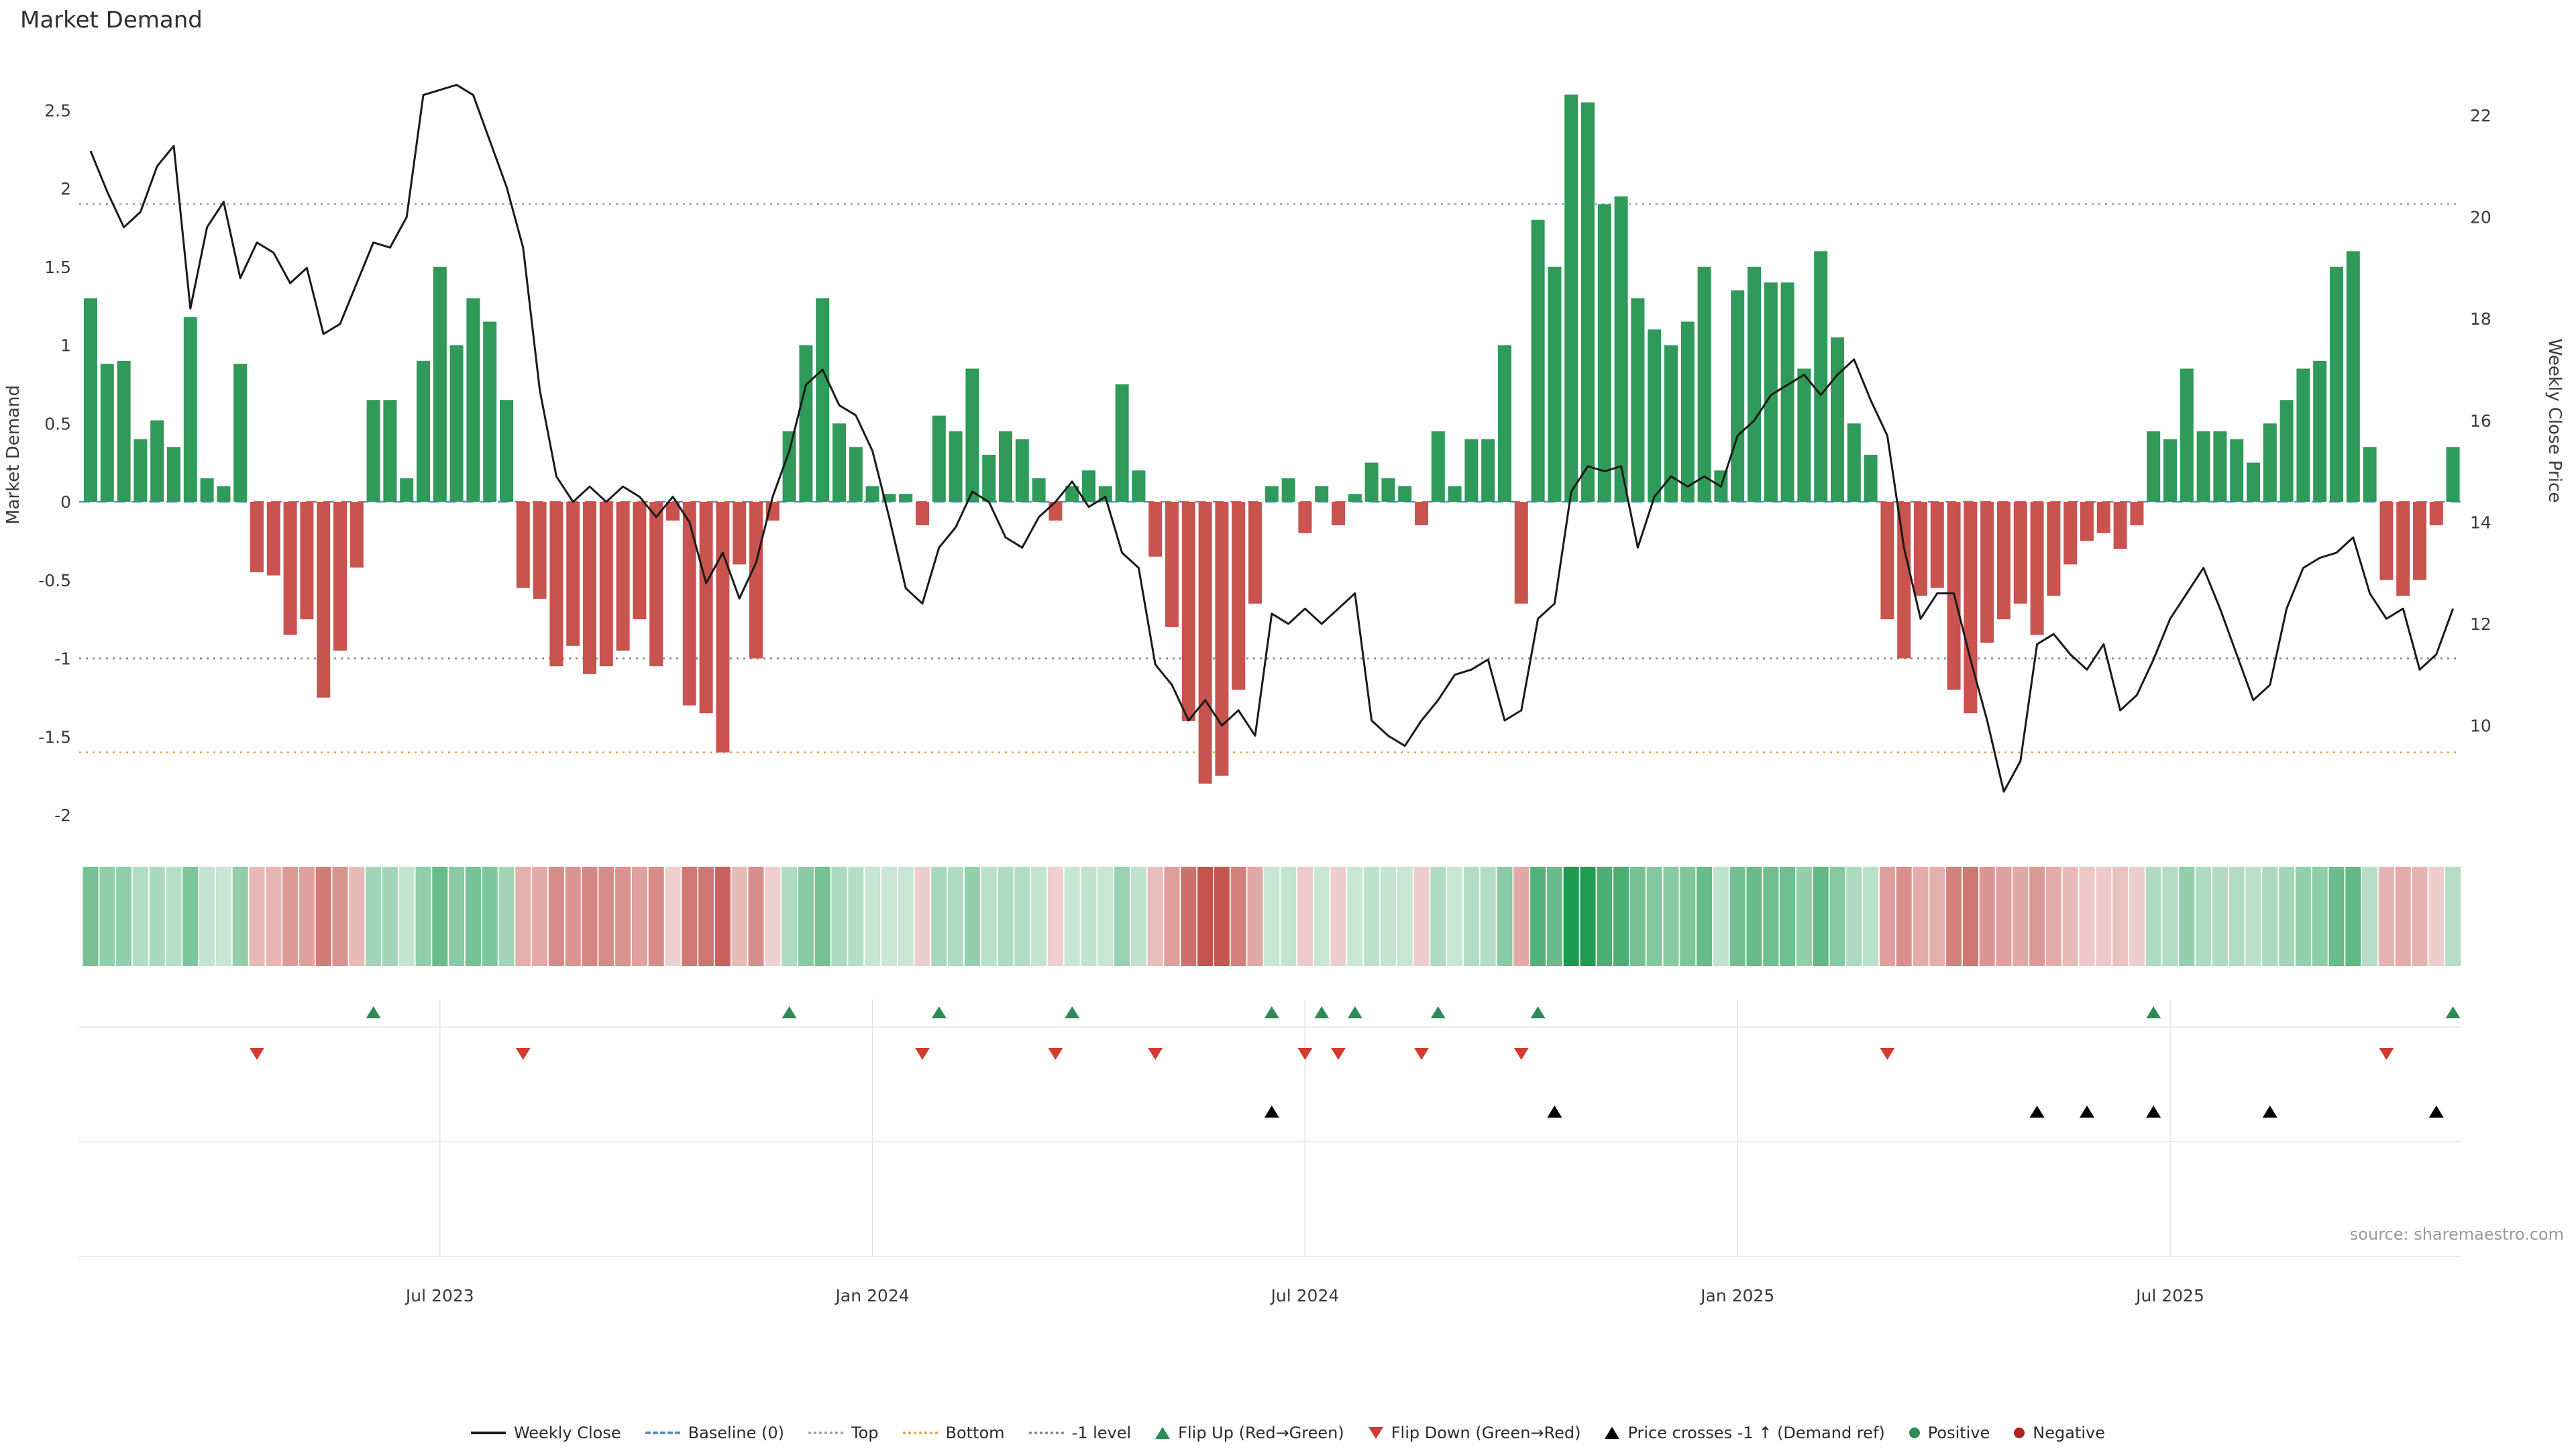  I want to click on legend-item-price-cross: Price crosses -1 ↑ (Demand ref), so click(1745, 1433).